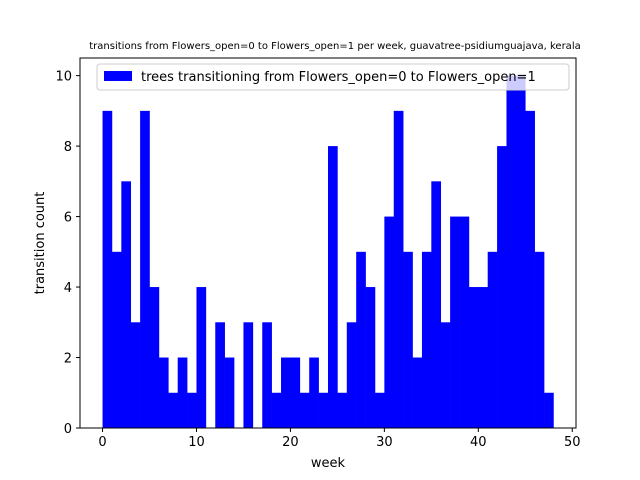  Describe the element at coordinates (68, 218) in the screenshot. I see `y-tick-label: 6` at that location.